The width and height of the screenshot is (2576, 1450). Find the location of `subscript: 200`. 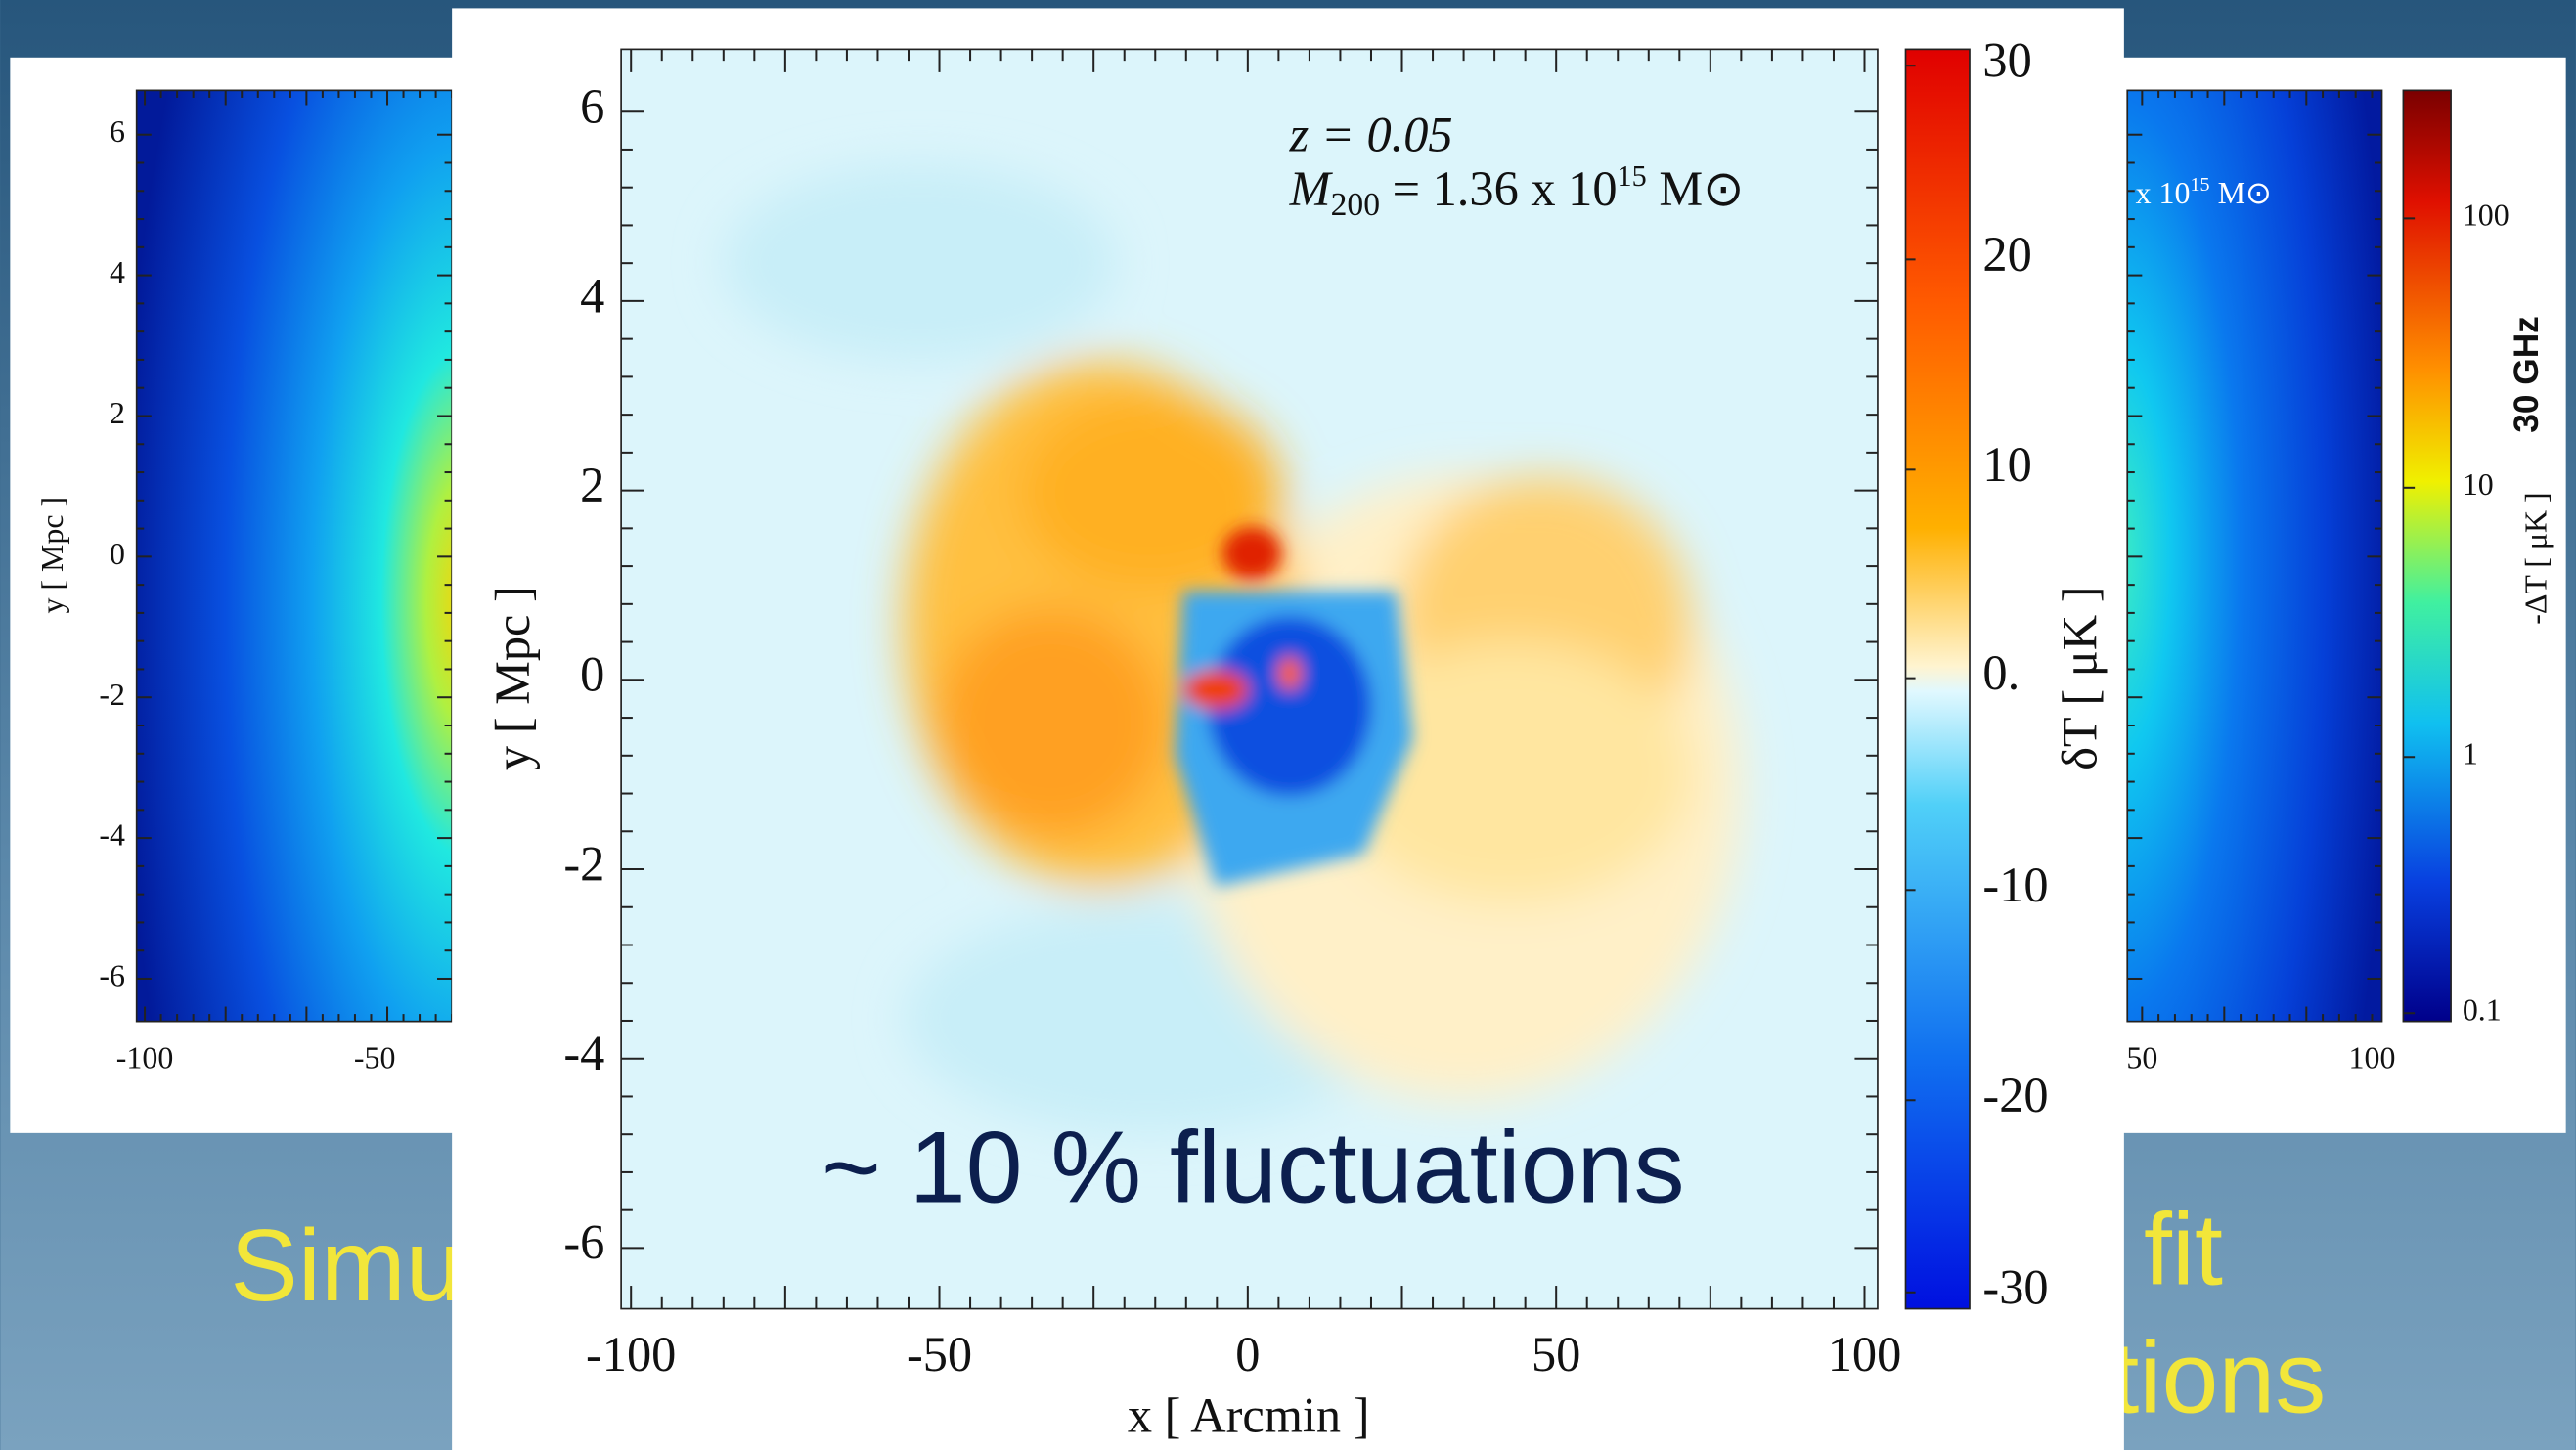

subscript: 200 is located at coordinates (1356, 205).